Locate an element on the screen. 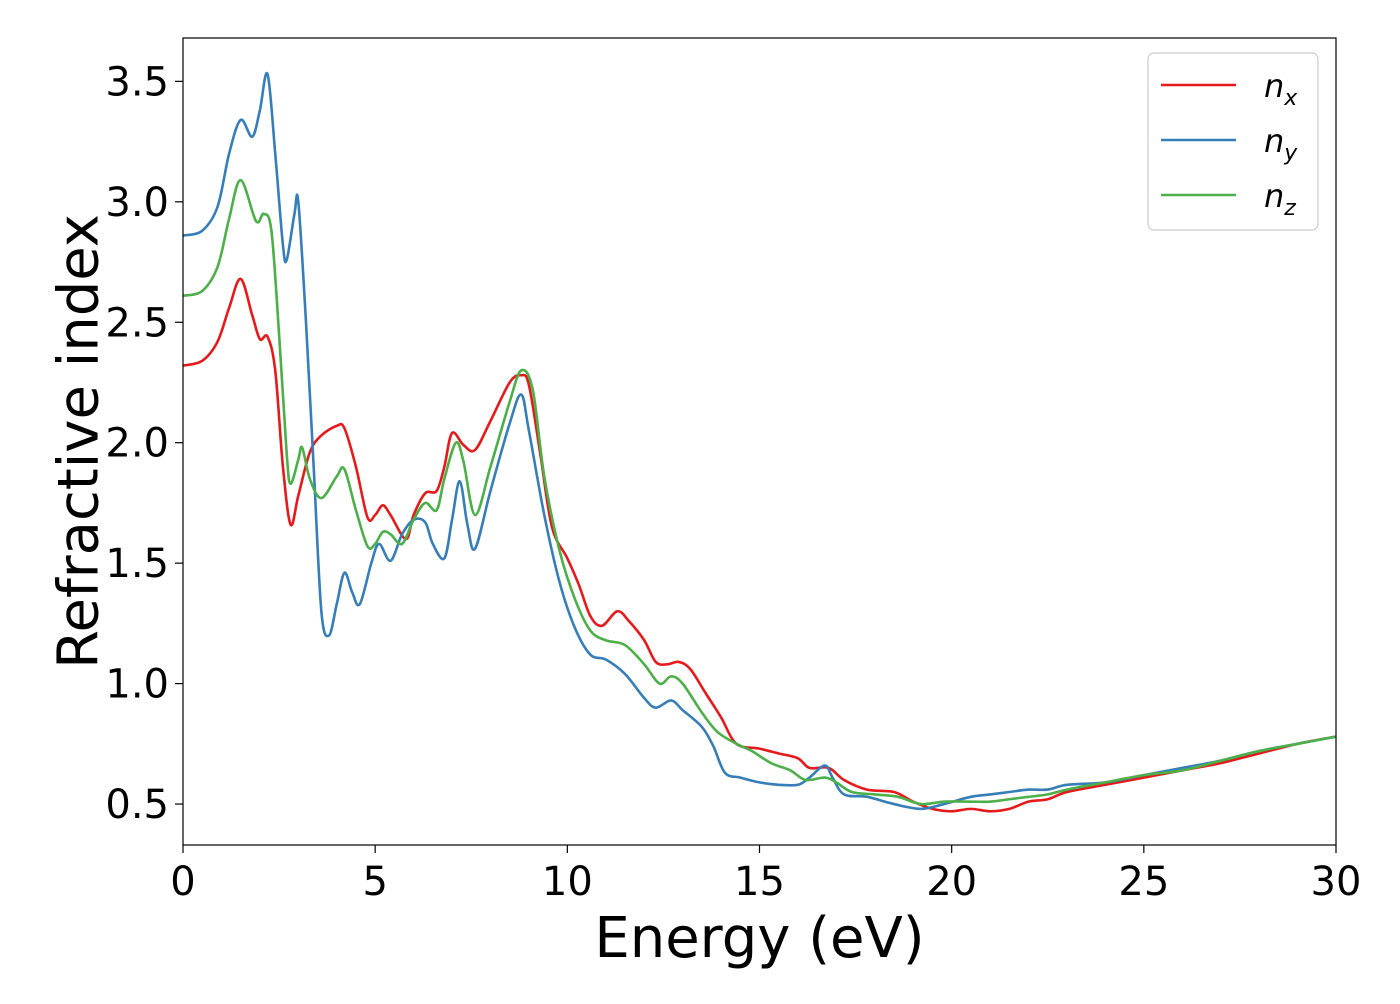  legend-entry: nz is located at coordinates (1228, 199).